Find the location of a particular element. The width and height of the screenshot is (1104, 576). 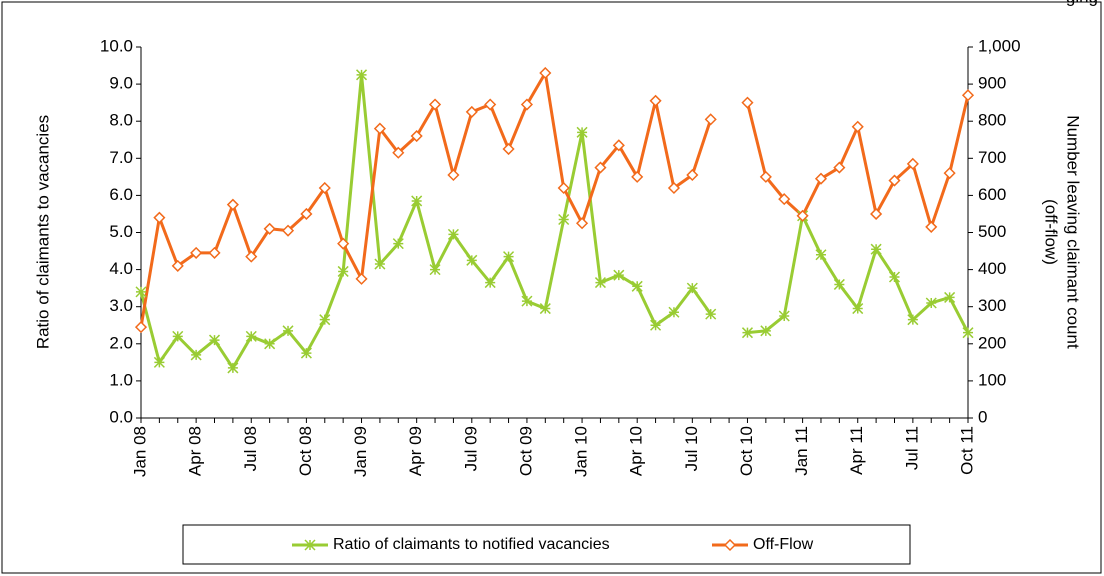

y2-tick-label: 0 is located at coordinates (982, 416).